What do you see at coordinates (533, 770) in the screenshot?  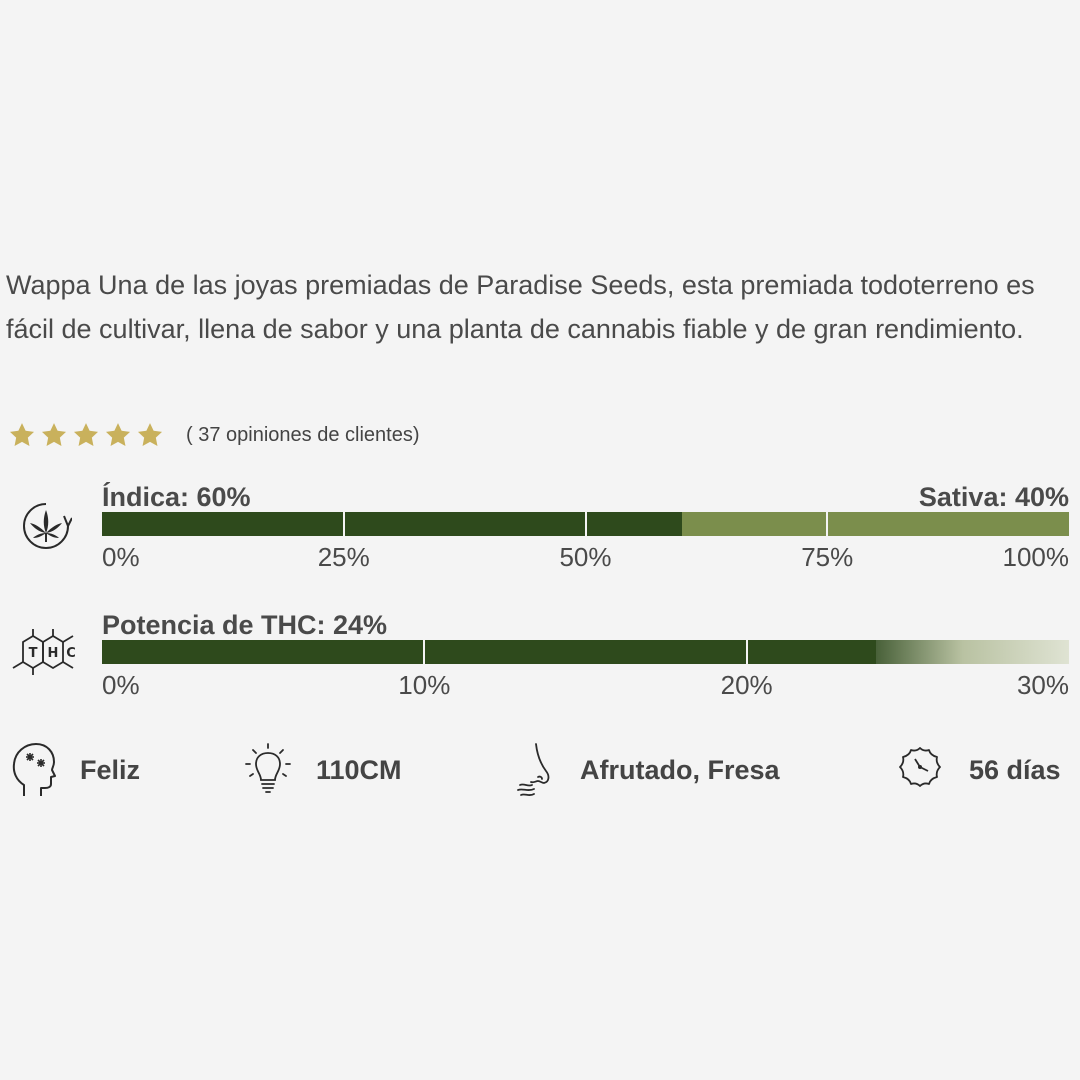 I see `nose-smell-icon` at bounding box center [533, 770].